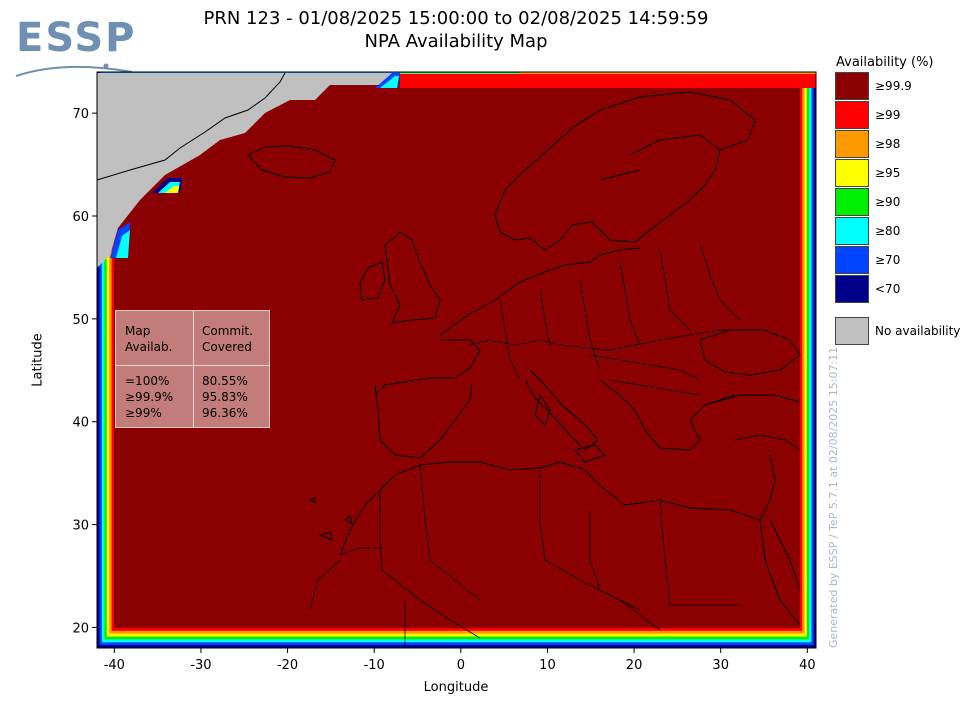  What do you see at coordinates (917, 331) in the screenshot?
I see `legend-label-no-availability: No availability` at bounding box center [917, 331].